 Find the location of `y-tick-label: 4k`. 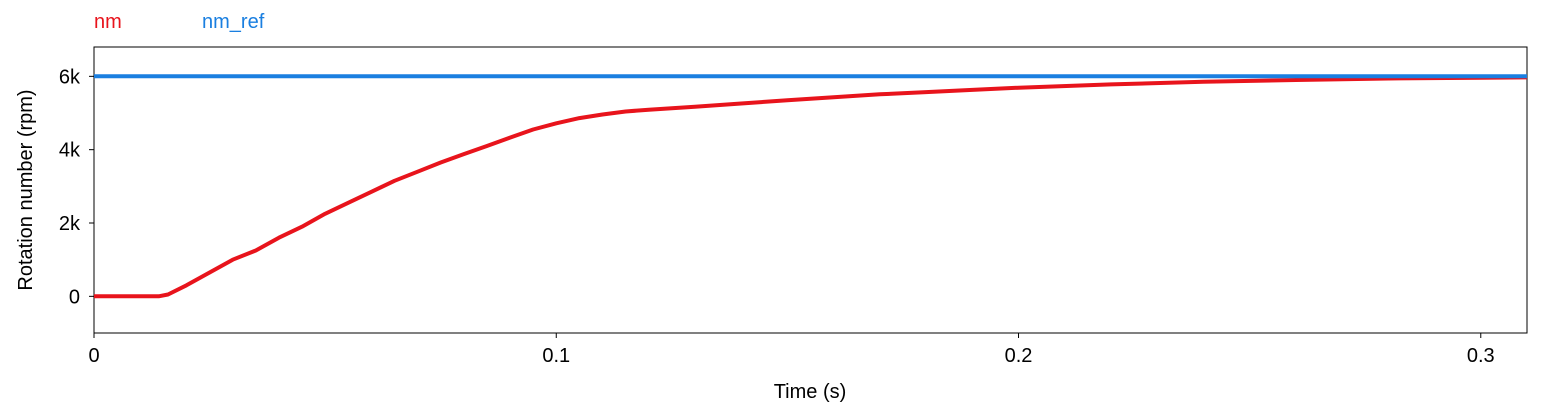

y-tick-label: 4k is located at coordinates (70, 151).